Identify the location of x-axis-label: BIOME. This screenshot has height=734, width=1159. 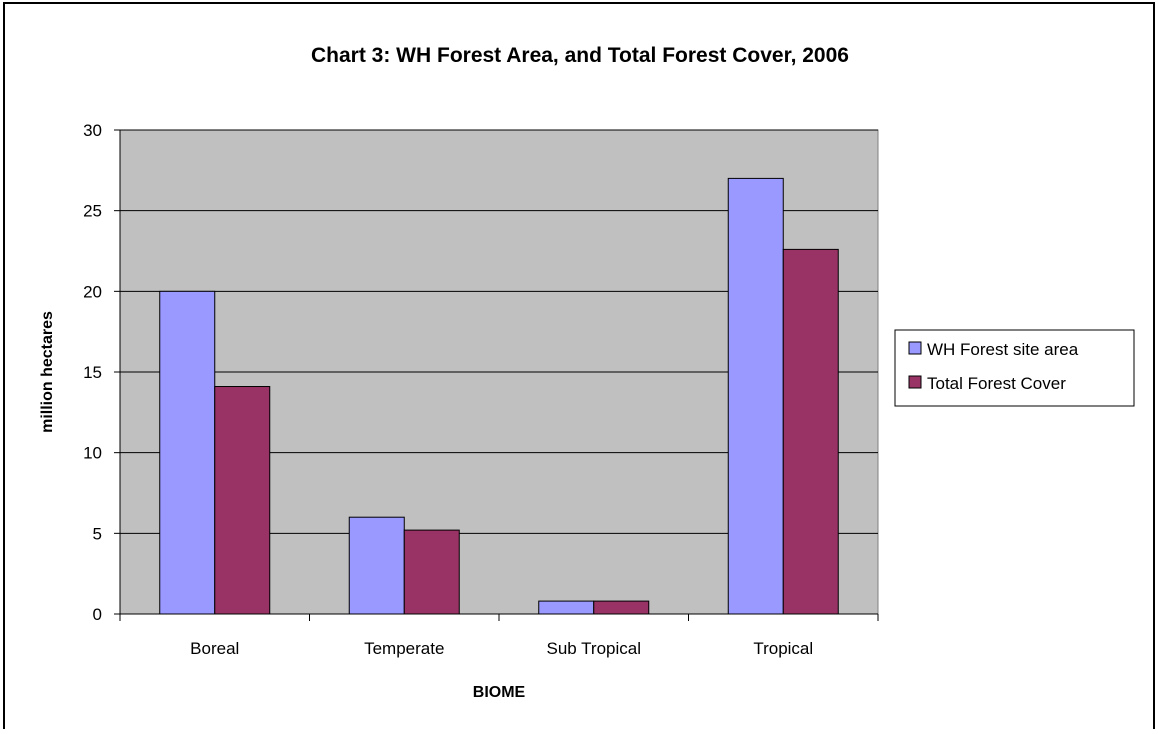
(499, 692).